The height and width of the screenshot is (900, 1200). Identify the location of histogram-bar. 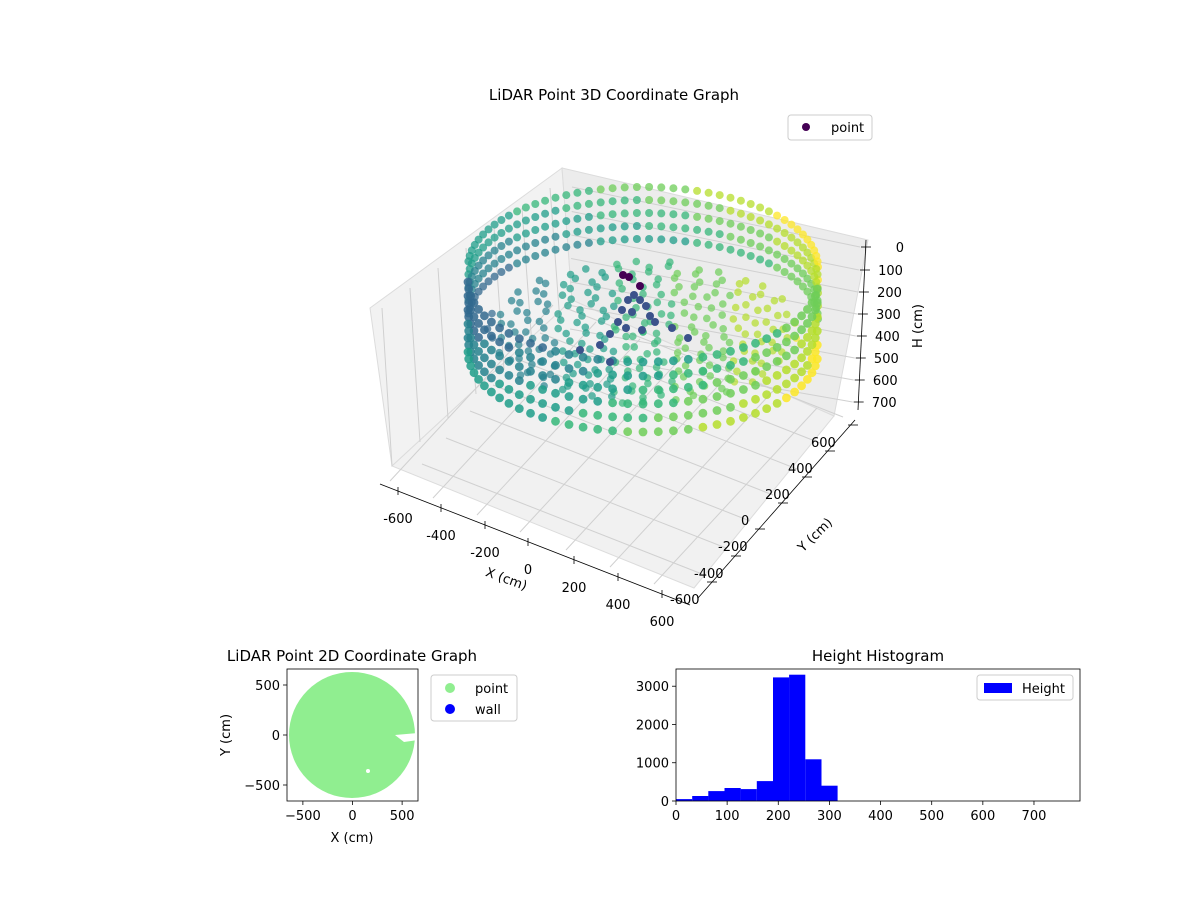
(716, 796).